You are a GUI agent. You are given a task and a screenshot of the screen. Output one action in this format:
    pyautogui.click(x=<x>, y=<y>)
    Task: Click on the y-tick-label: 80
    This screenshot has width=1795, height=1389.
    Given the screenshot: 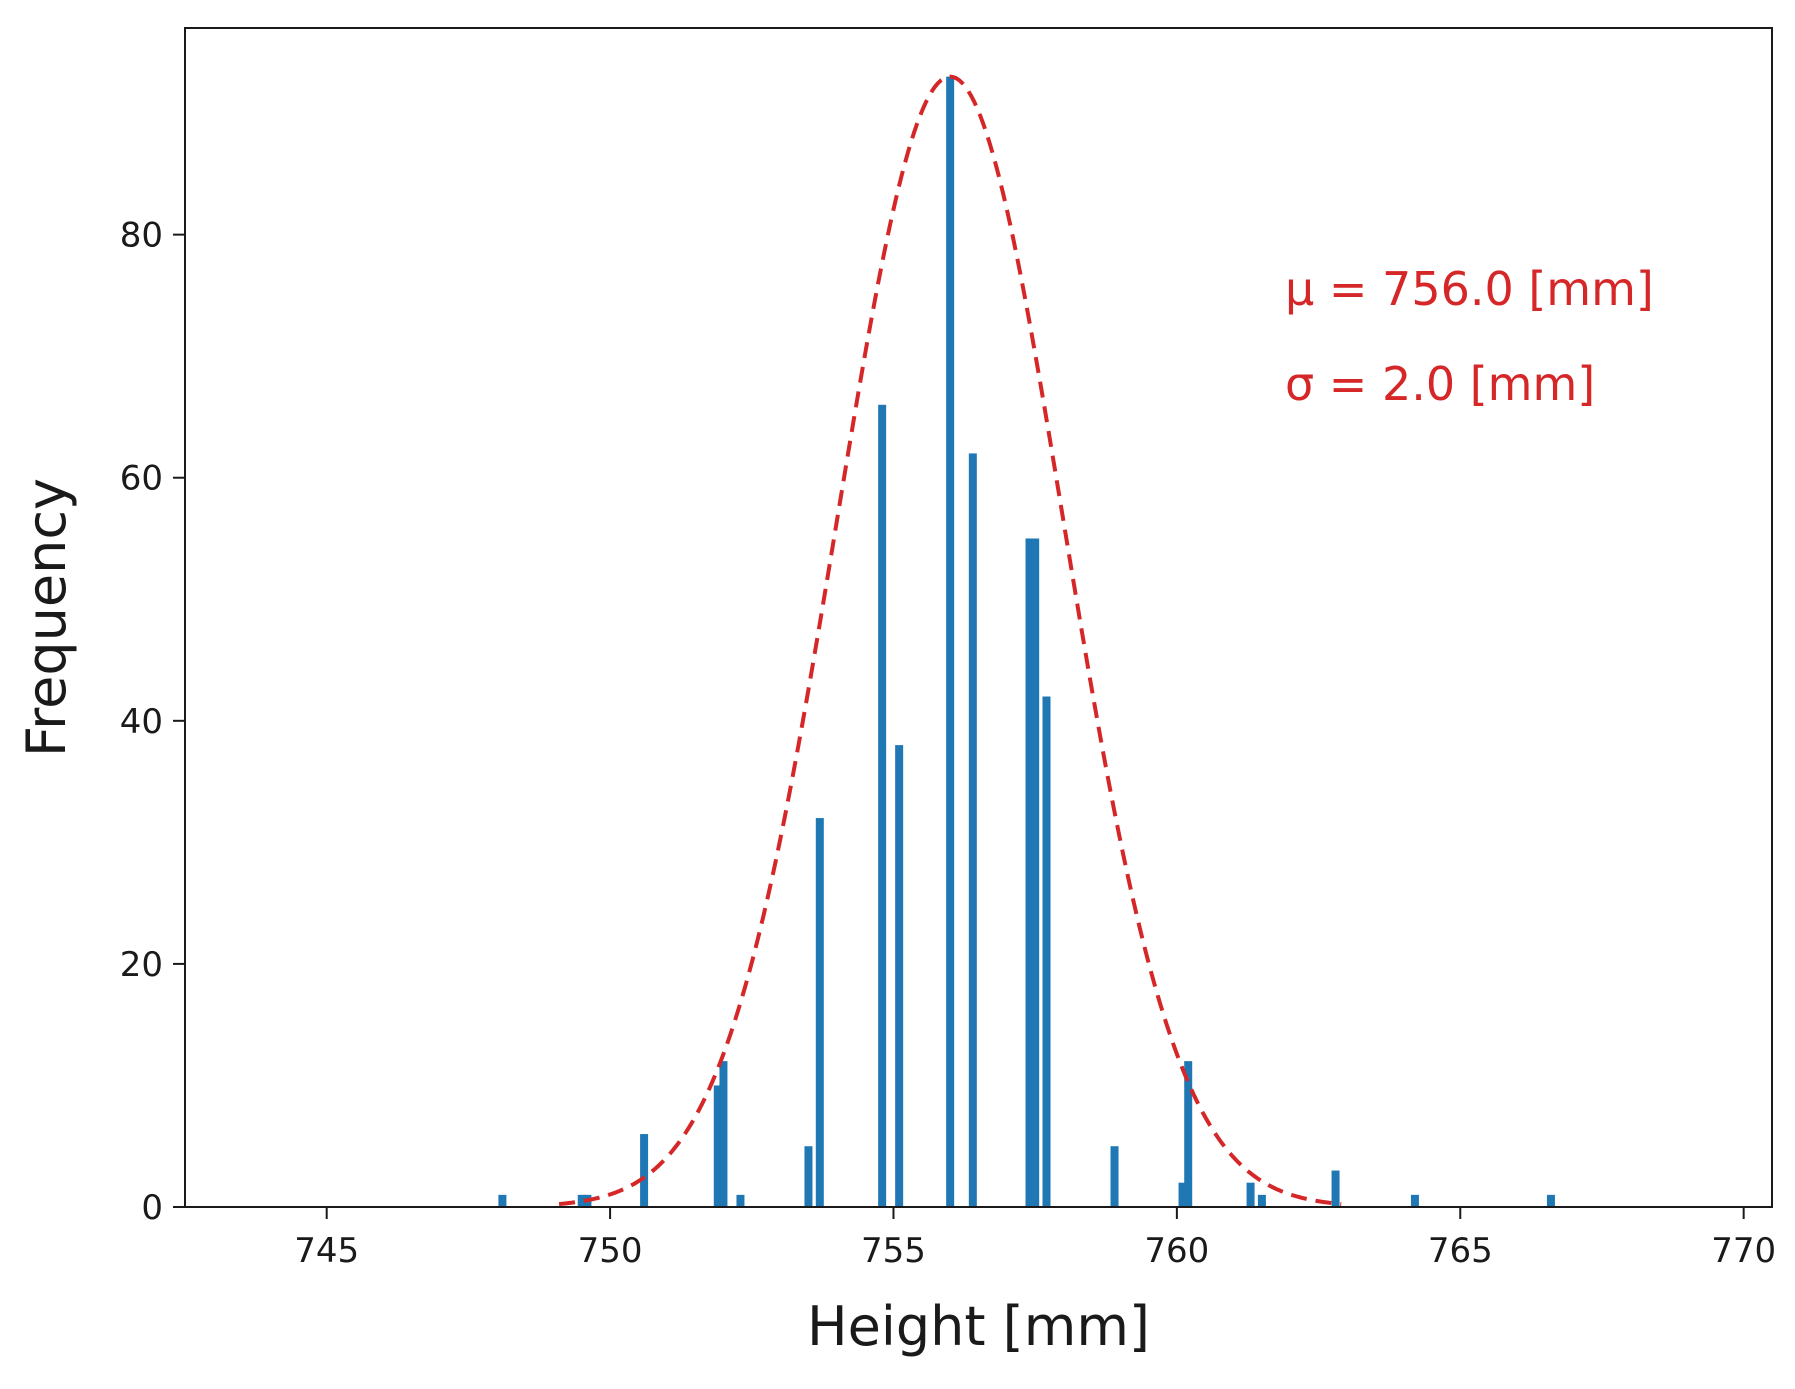 What is the action you would take?
    pyautogui.click(x=141, y=236)
    